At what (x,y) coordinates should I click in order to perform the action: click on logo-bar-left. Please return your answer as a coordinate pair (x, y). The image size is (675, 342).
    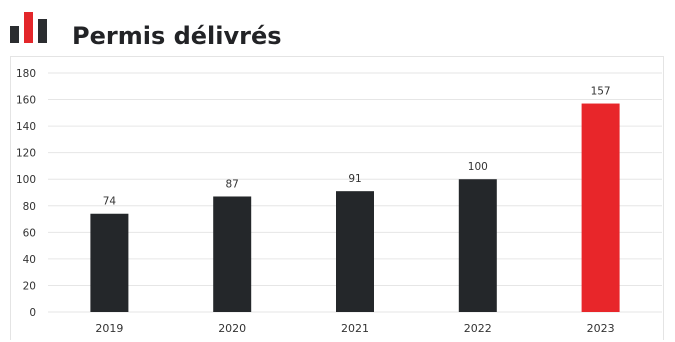
    Looking at the image, I should click on (14, 34).